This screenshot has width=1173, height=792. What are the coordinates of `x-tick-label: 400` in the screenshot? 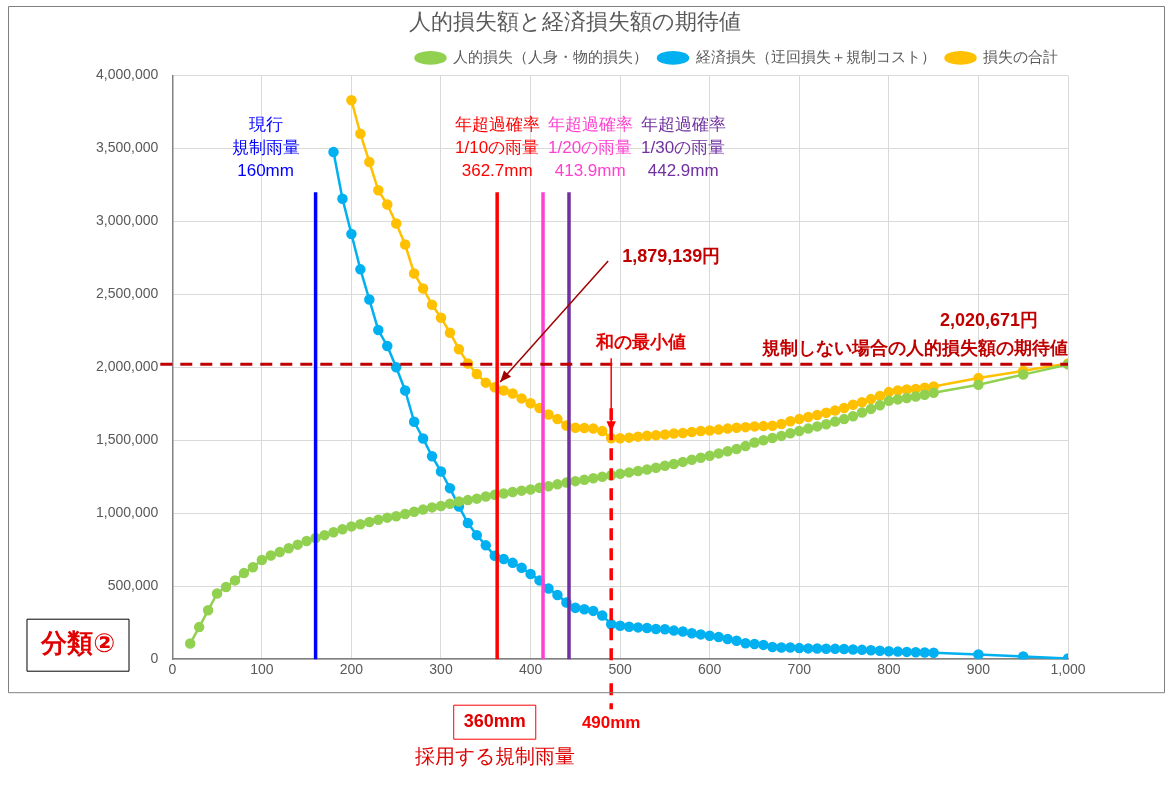 It's located at (530, 669).